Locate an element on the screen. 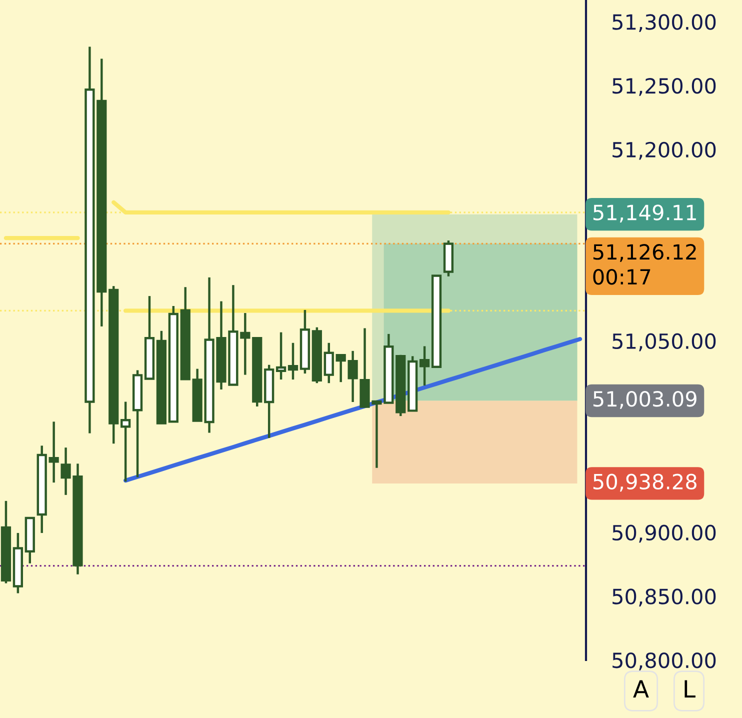  line-series is located at coordinates (352, 409).